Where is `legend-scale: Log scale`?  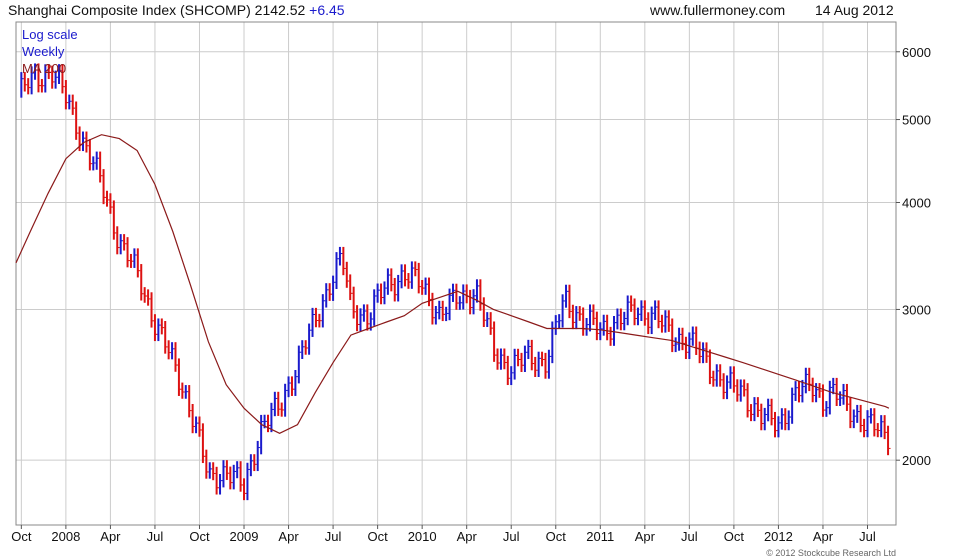
legend-scale: Log scale is located at coordinates (50, 34).